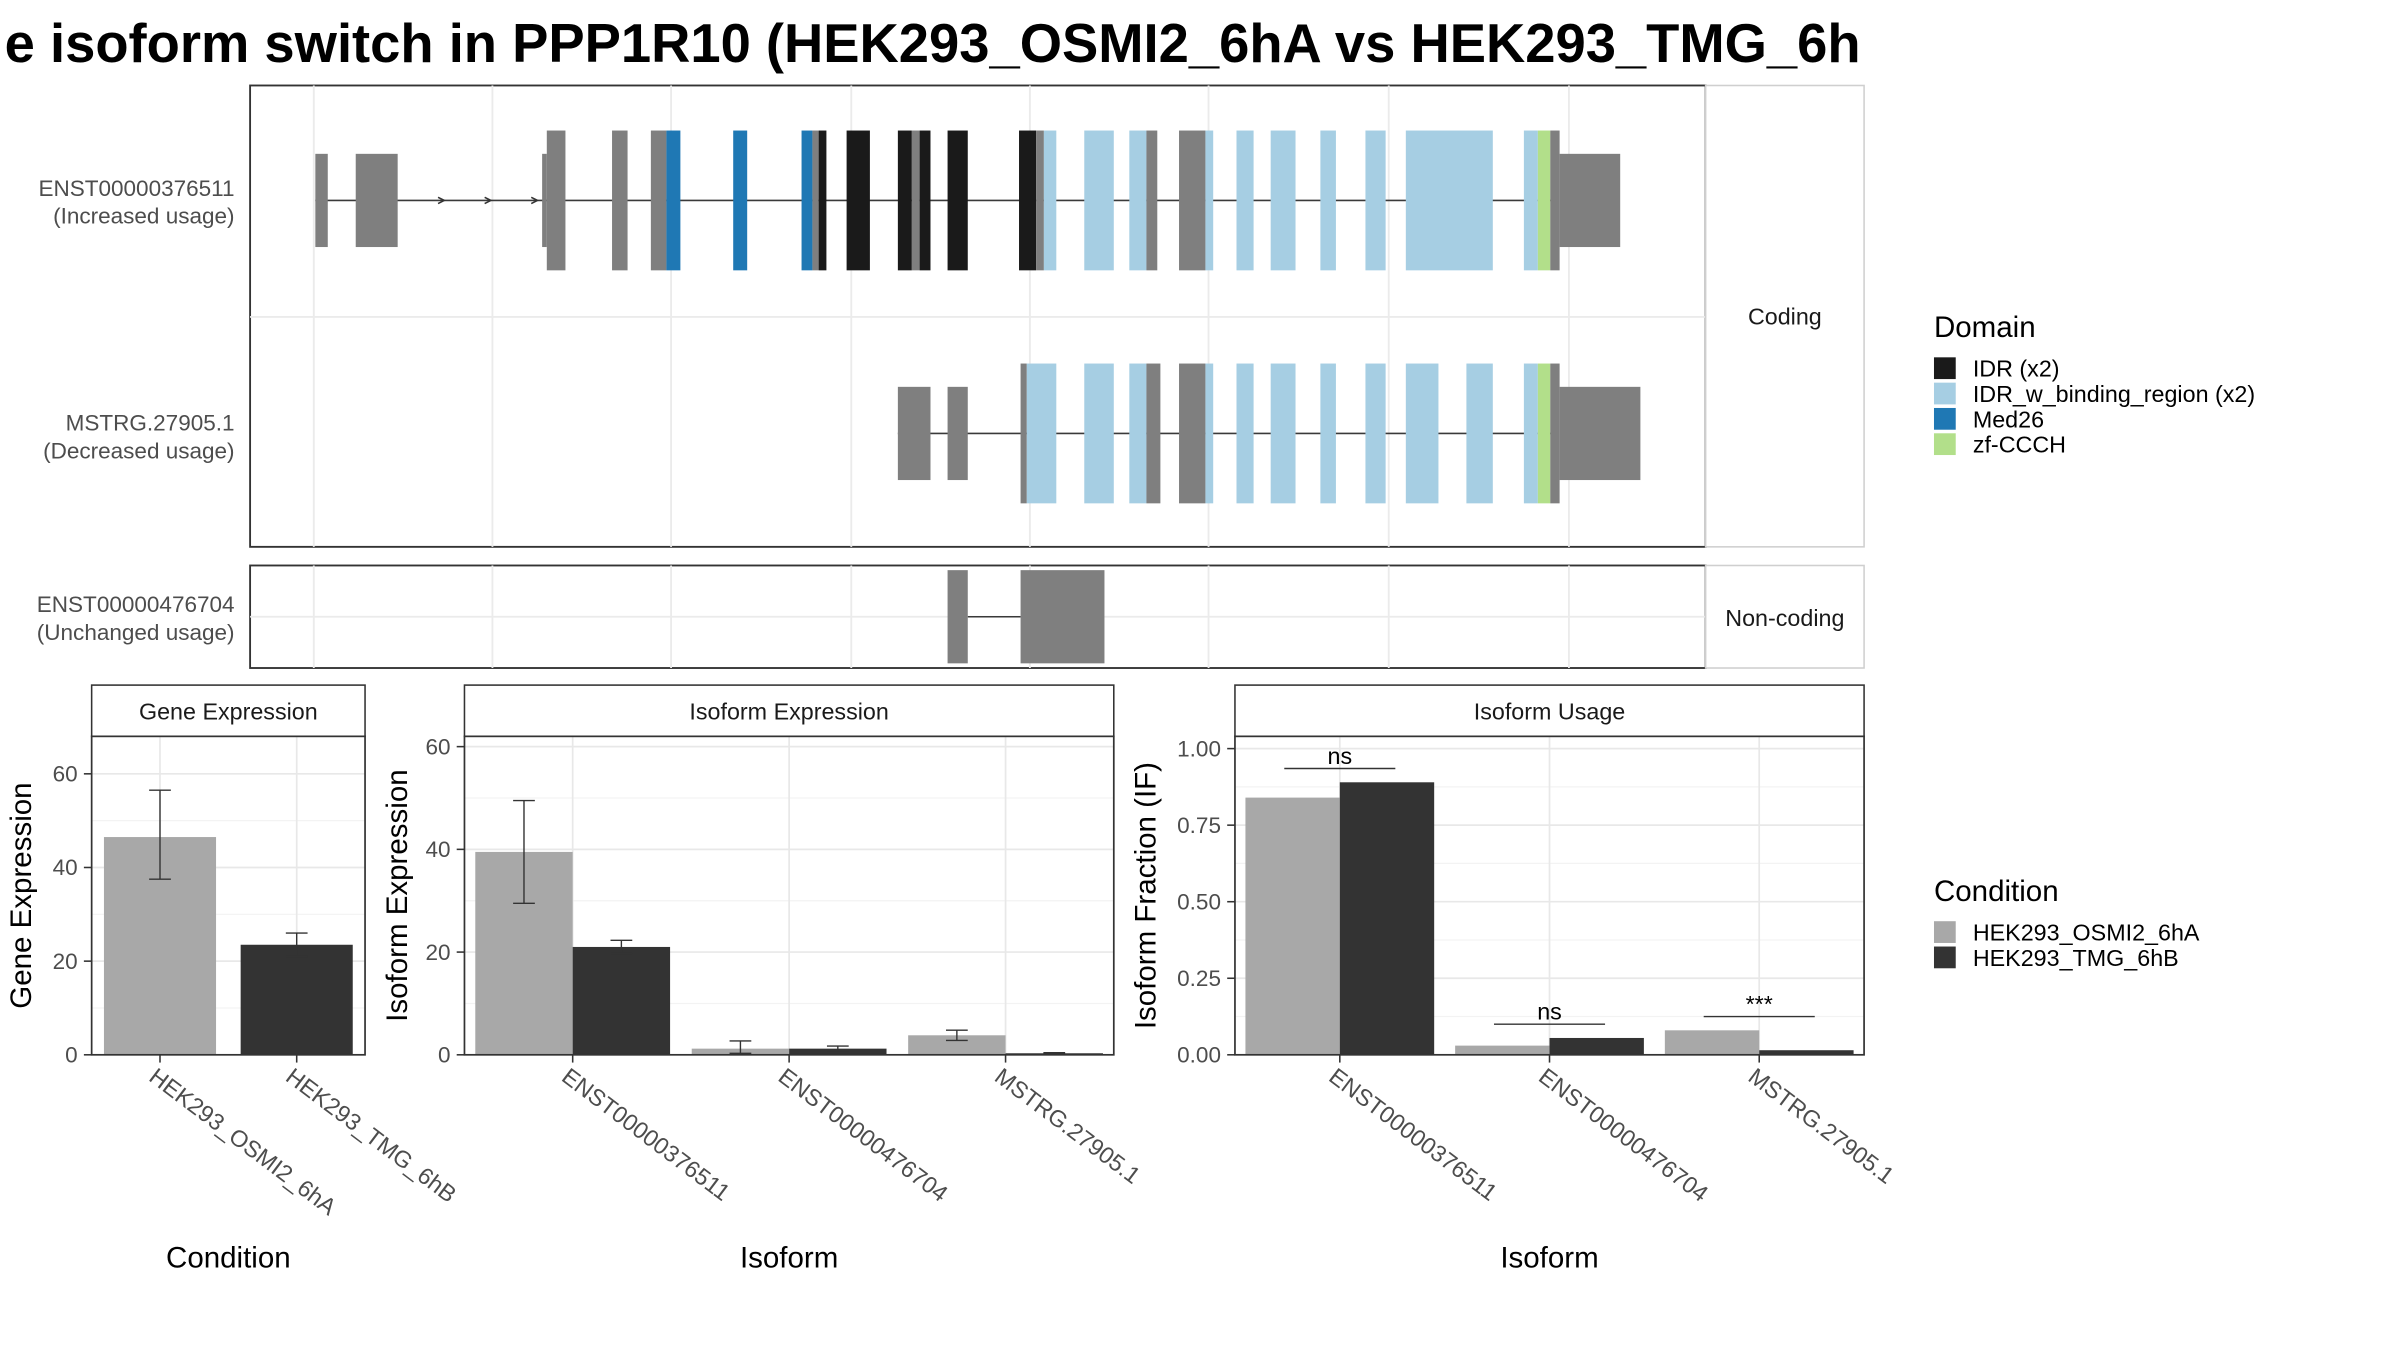  What do you see at coordinates (1944, 444) in the screenshot?
I see `legend-swatch-zf-CCCH` at bounding box center [1944, 444].